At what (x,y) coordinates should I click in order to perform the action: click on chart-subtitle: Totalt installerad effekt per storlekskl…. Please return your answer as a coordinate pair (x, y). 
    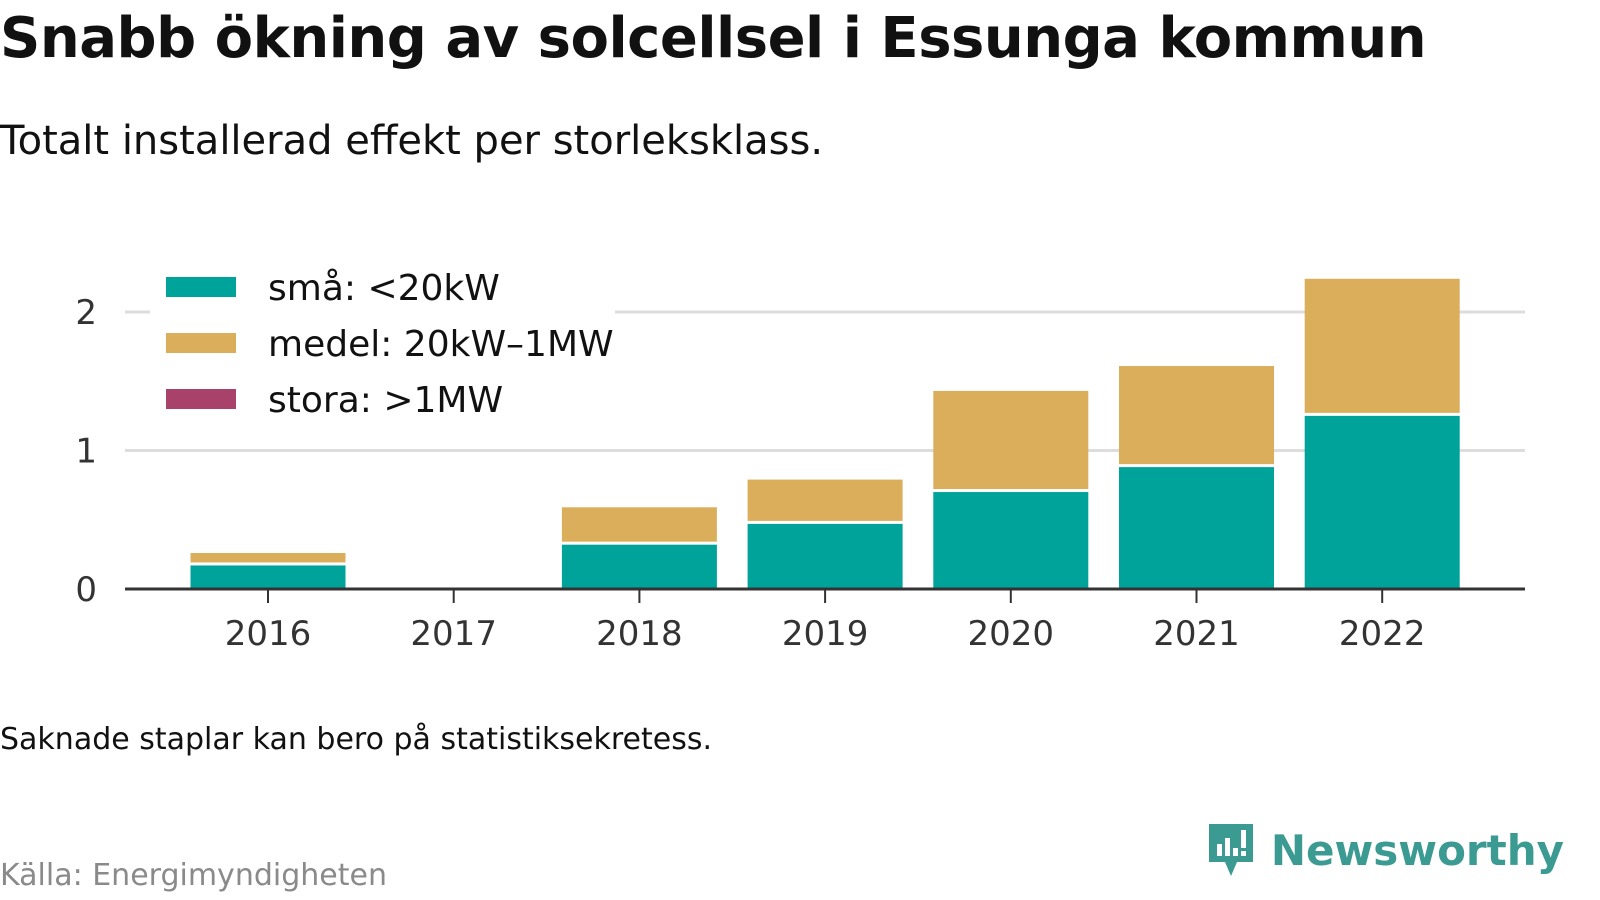
    Looking at the image, I should click on (412, 141).